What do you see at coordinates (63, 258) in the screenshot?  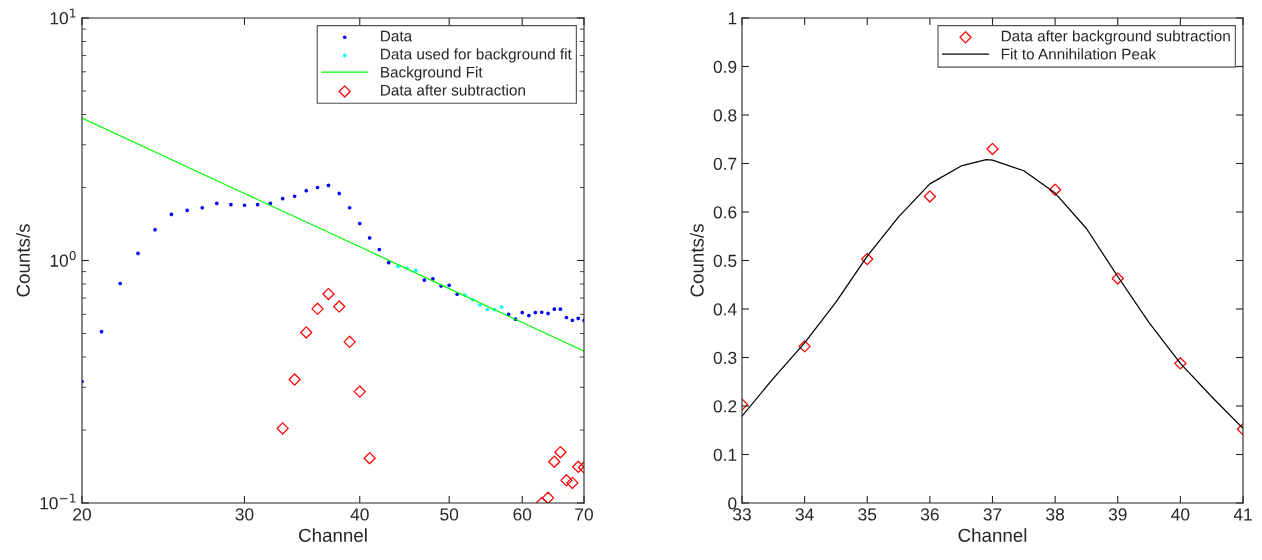 I see `y-tick-label: 10$^{0}$` at bounding box center [63, 258].